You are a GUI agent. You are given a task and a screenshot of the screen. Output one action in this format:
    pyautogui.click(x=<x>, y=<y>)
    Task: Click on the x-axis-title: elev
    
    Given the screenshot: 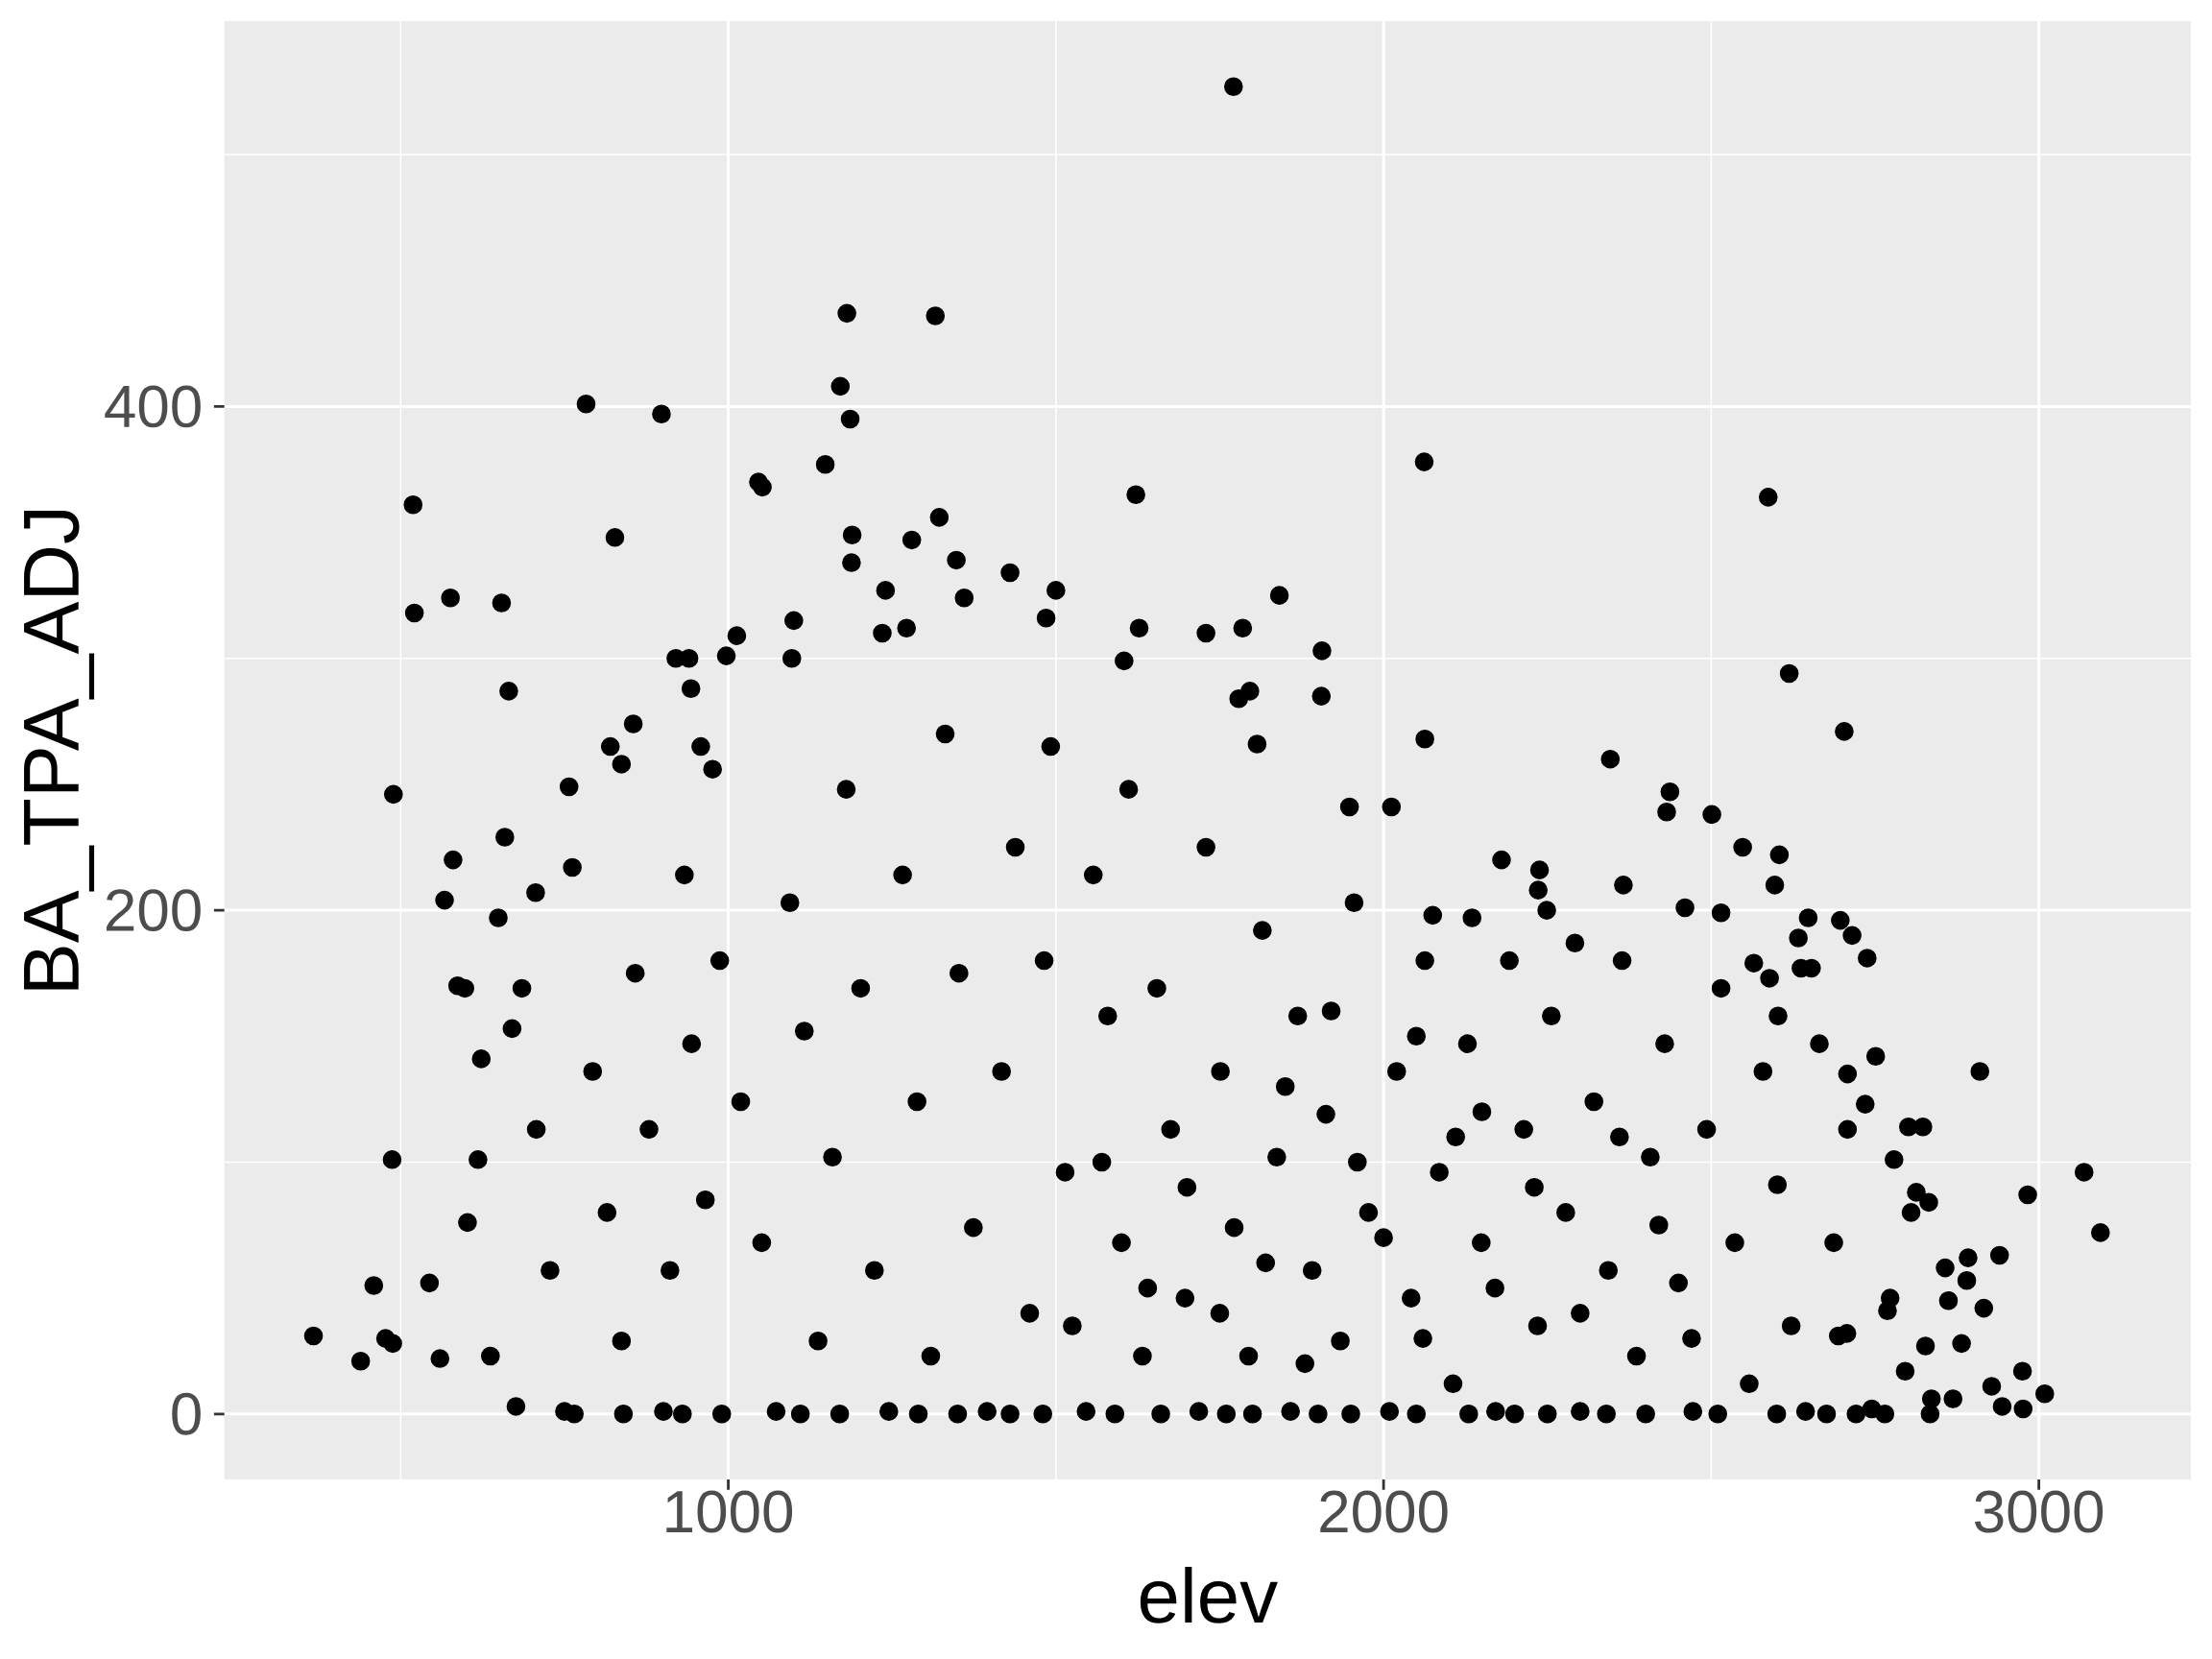 What is the action you would take?
    pyautogui.click(x=1209, y=1595)
    